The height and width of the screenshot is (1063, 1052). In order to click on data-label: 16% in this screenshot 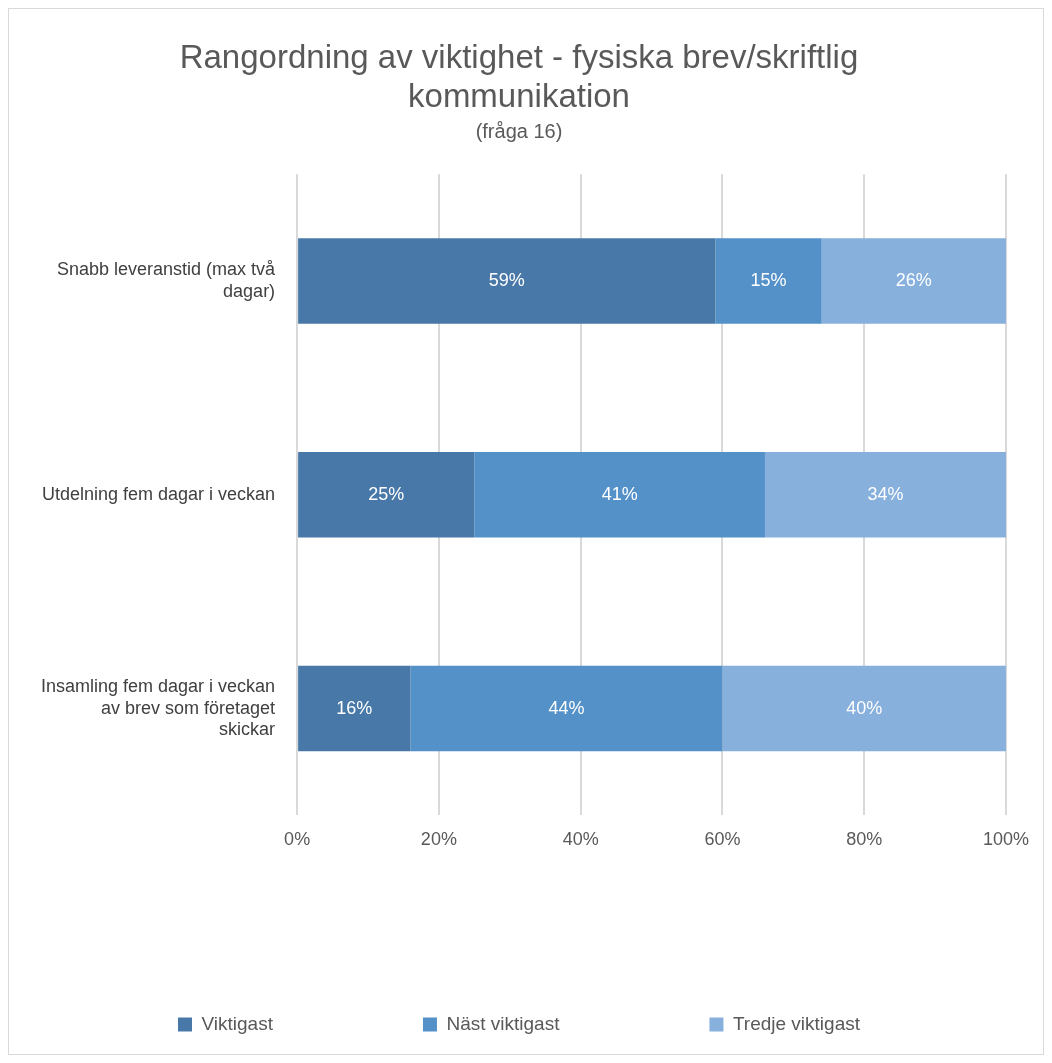, I will do `click(354, 707)`.